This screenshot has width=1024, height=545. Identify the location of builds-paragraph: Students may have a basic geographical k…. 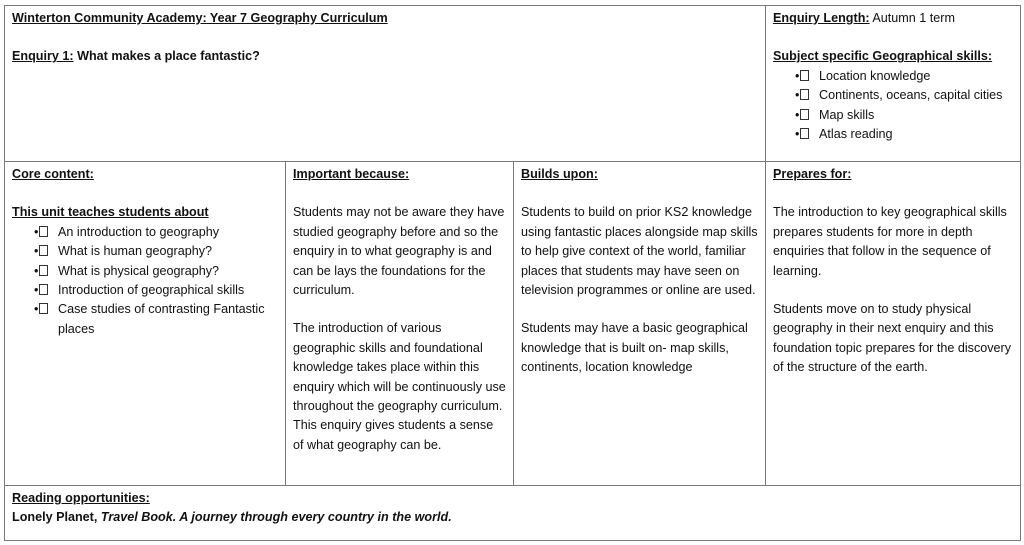
(634, 348).